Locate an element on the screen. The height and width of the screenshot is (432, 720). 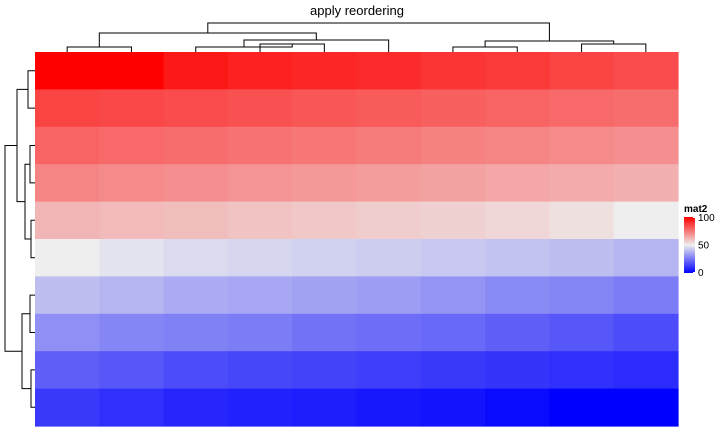
column-dendrogram is located at coordinates (356, 37).